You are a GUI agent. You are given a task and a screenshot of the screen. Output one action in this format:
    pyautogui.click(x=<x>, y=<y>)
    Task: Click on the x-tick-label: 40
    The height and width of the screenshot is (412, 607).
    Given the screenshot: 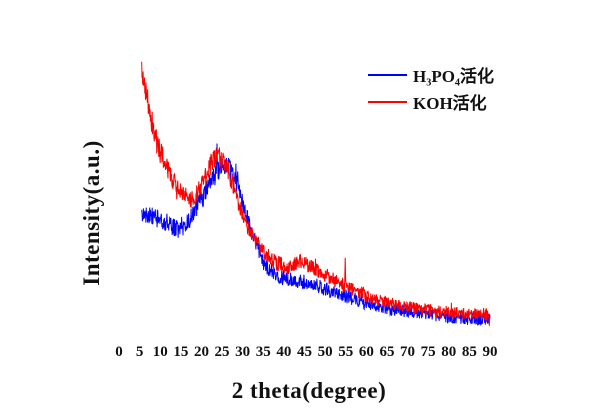 What is the action you would take?
    pyautogui.click(x=284, y=352)
    